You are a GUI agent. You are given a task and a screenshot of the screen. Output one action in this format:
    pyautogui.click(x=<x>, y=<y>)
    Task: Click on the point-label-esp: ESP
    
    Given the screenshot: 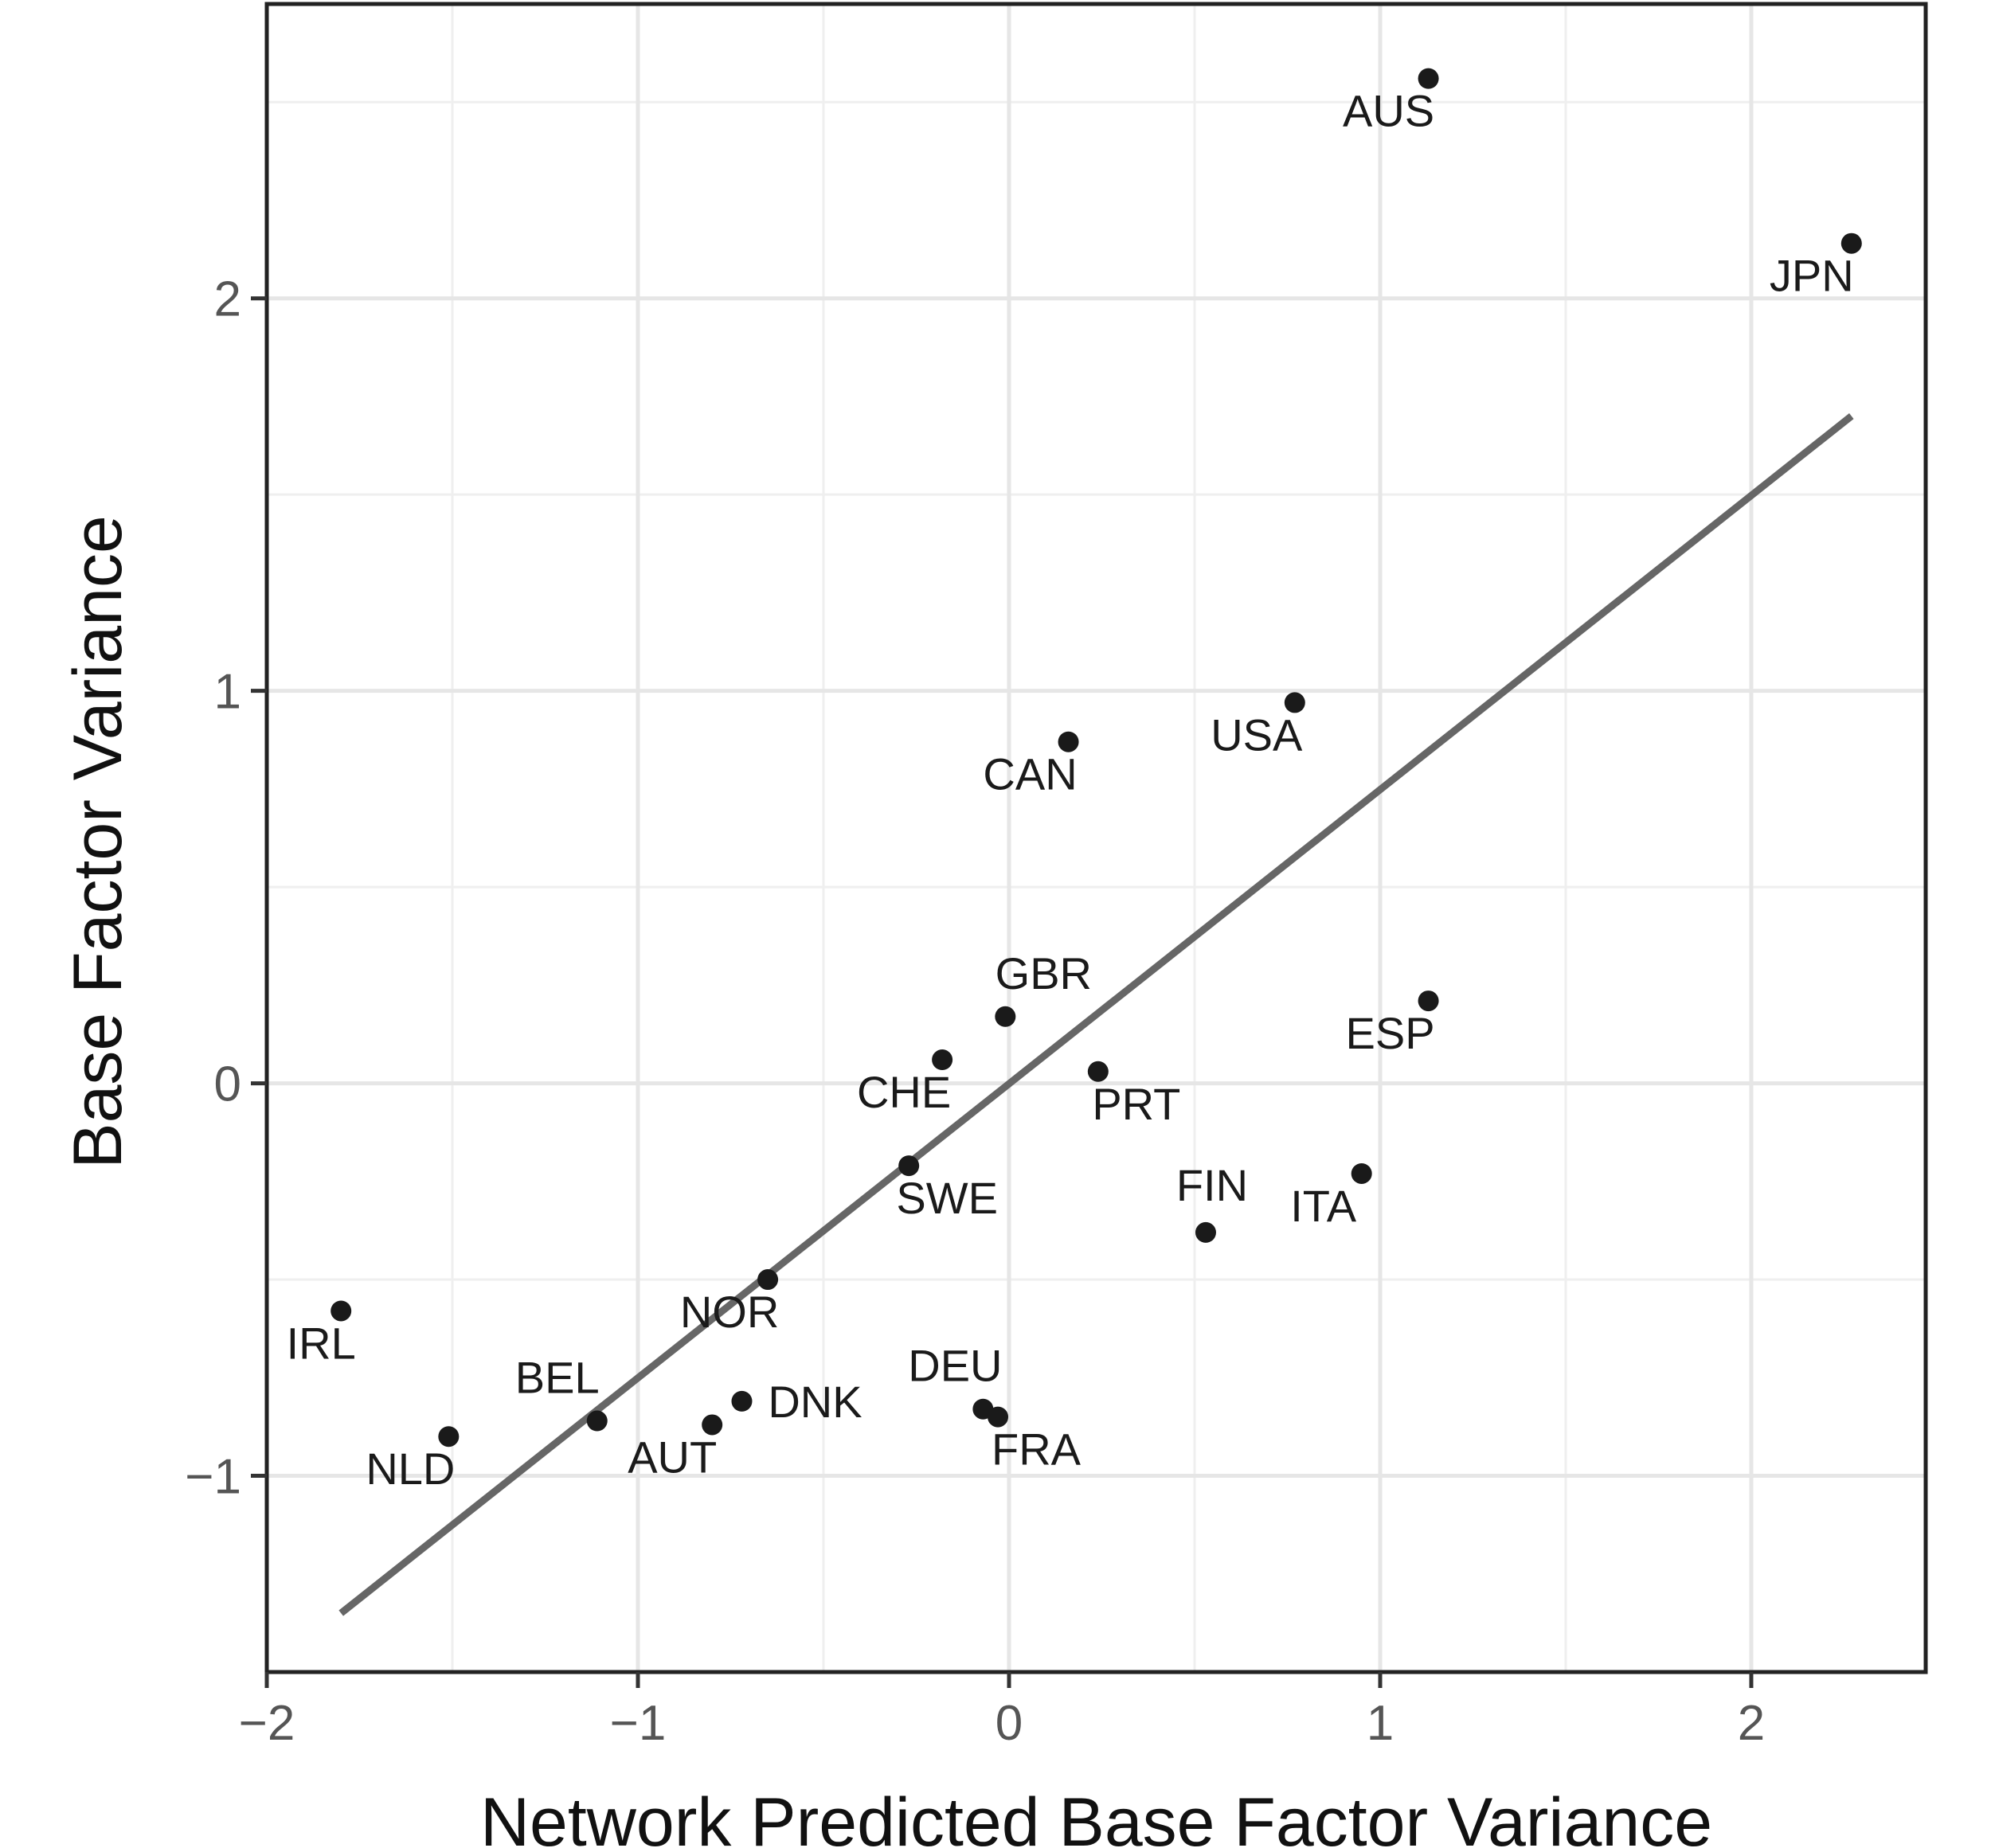 What is the action you would take?
    pyautogui.click(x=1391, y=1033)
    